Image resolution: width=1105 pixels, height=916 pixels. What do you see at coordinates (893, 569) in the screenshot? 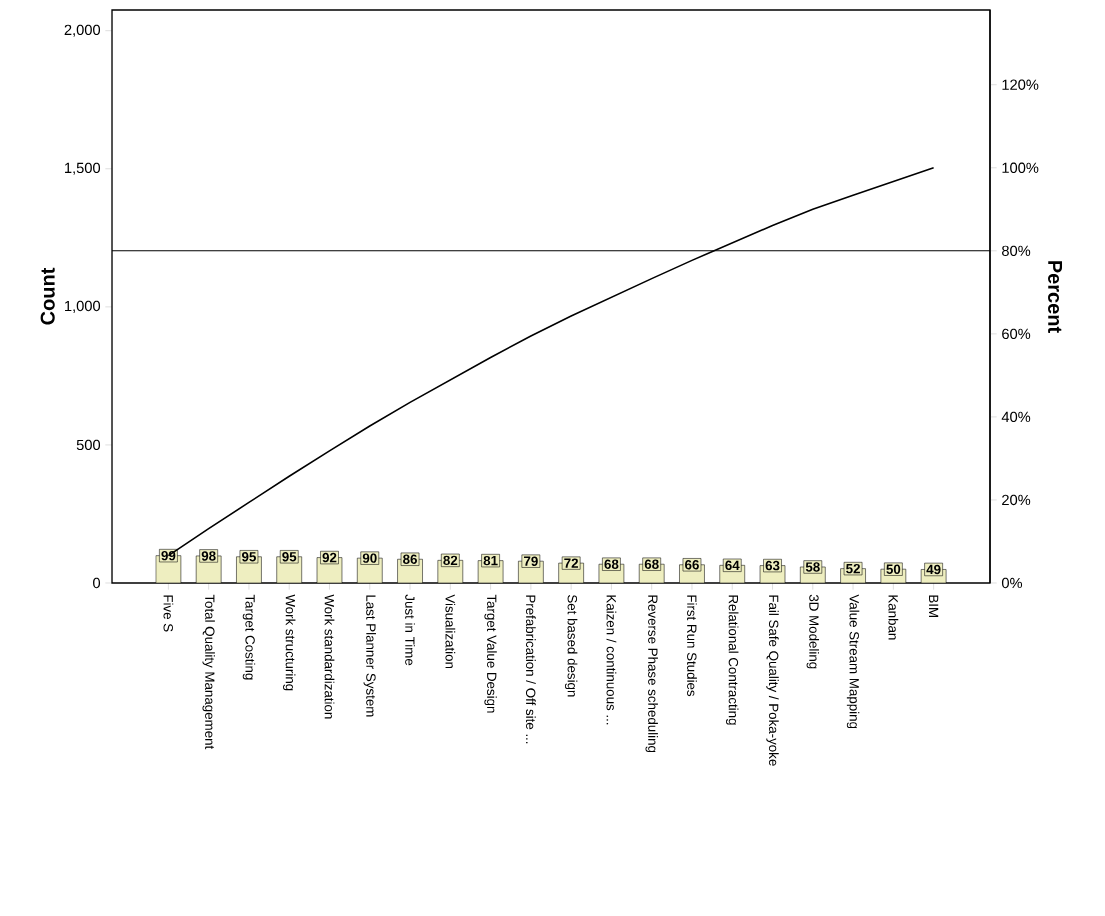
I see `data-label: 50` at bounding box center [893, 569].